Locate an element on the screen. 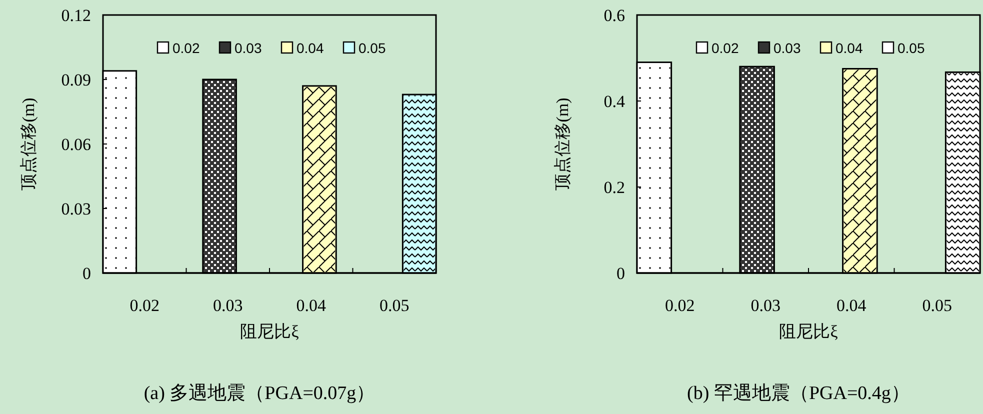 The width and height of the screenshot is (983, 414). y-tick-label: 0.2 is located at coordinates (614, 187).